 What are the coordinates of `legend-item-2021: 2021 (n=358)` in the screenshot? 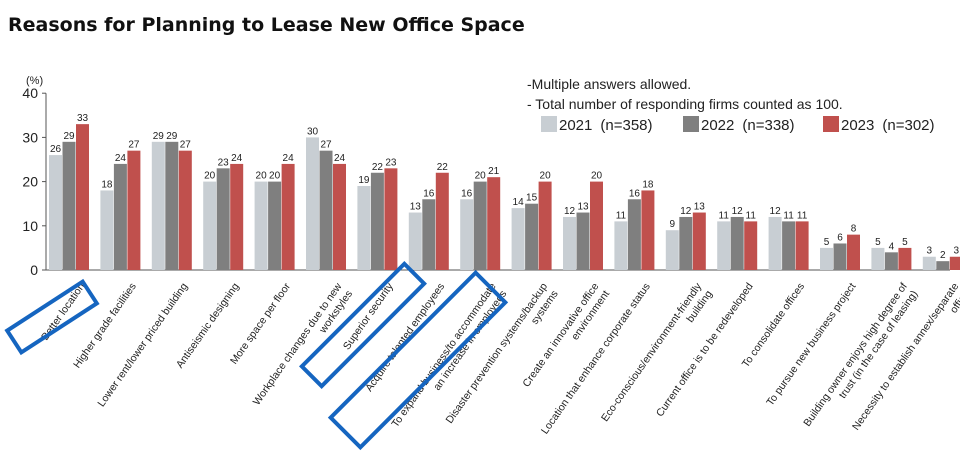 It's located at (597, 125).